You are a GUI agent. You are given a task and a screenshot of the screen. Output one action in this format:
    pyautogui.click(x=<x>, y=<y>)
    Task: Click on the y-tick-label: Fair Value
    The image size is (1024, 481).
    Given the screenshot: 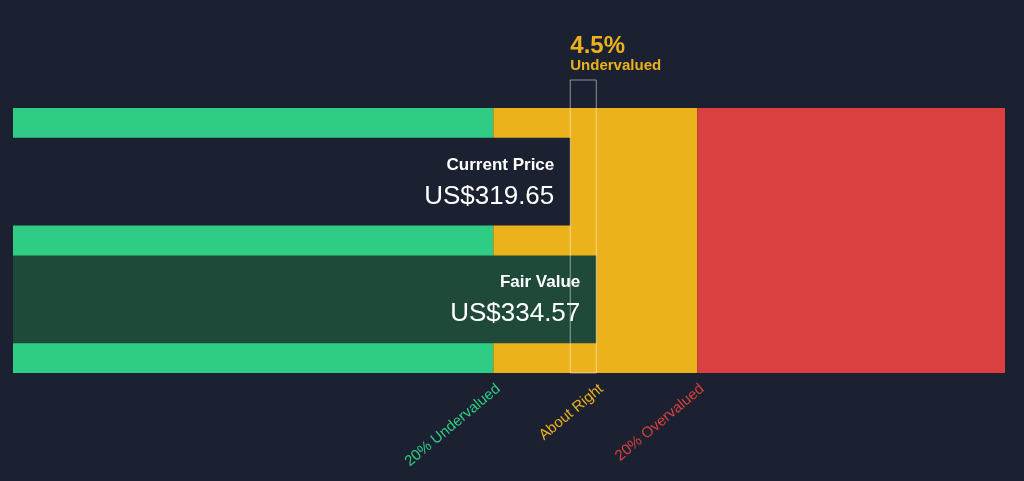 What is the action you would take?
    pyautogui.click(x=540, y=282)
    